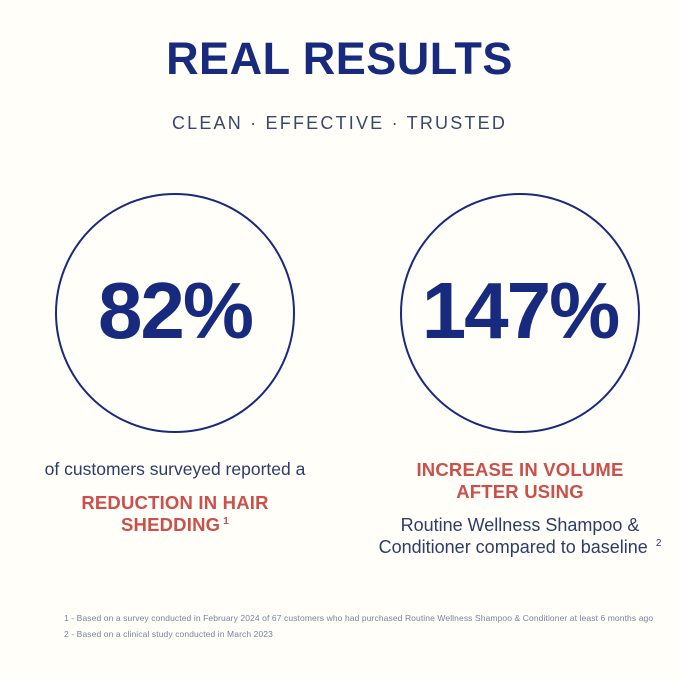  I want to click on detail-line: Routine Wellness Shampoo &, so click(520, 525).